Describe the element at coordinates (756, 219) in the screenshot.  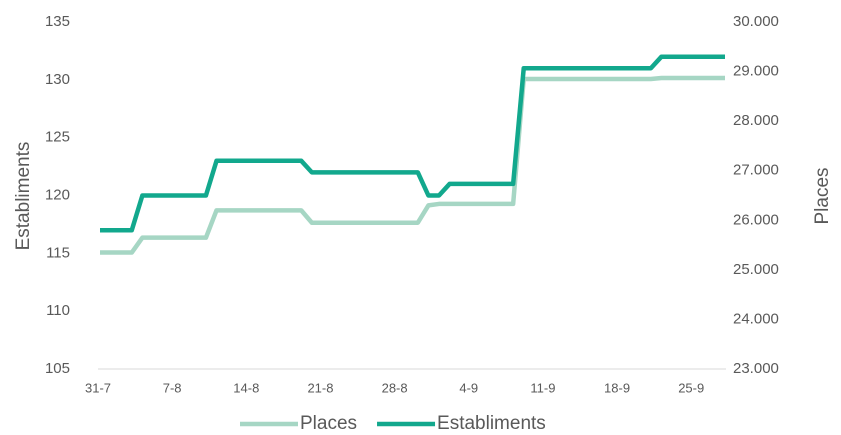
I see `y2-tick-label: 26.000` at that location.